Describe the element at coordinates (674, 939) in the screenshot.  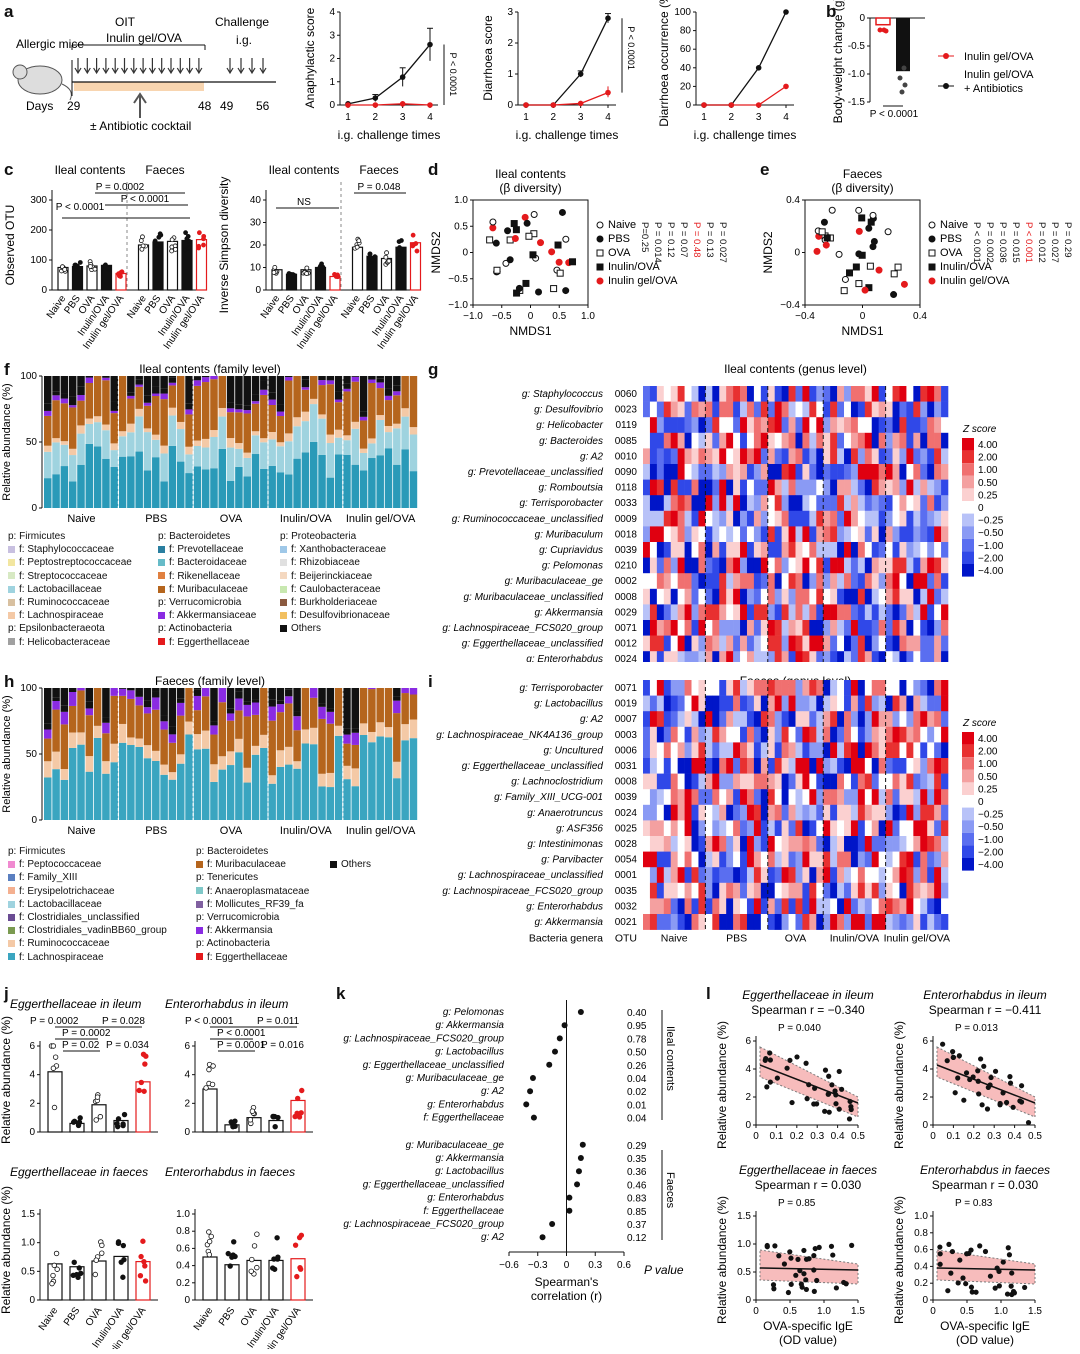
I see `group-label: Naive` at that location.